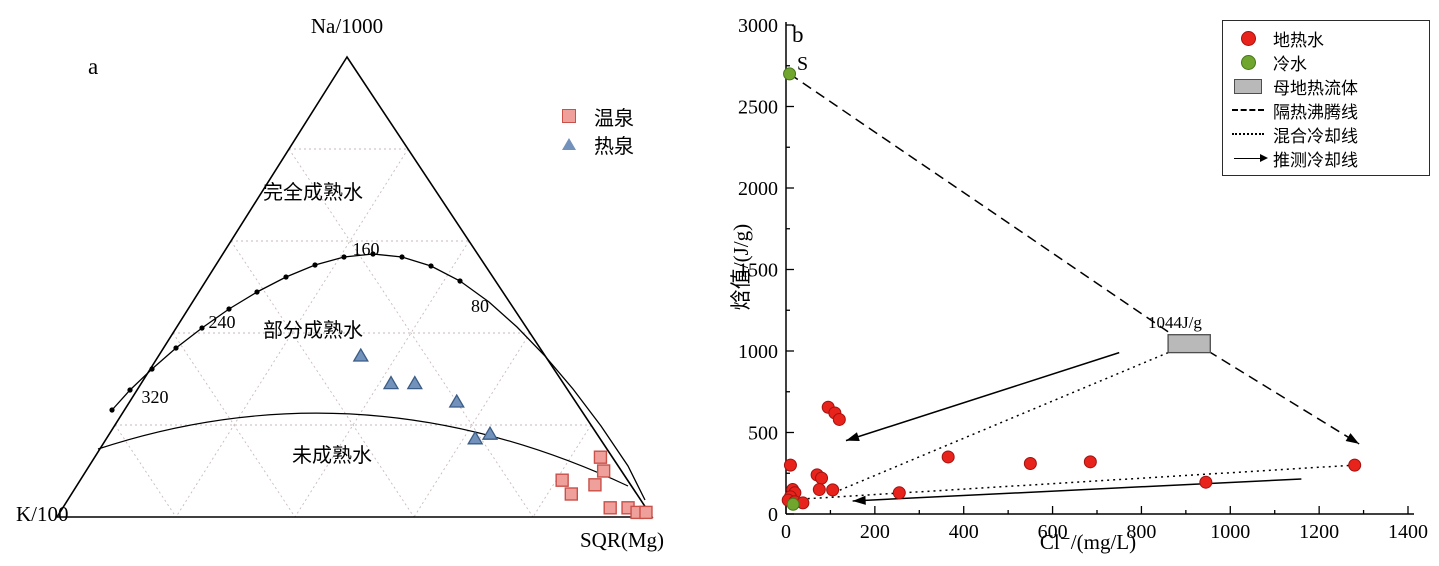  What do you see at coordinates (875, 532) in the screenshot?
I see `x-tick-label: 200` at bounding box center [875, 532].